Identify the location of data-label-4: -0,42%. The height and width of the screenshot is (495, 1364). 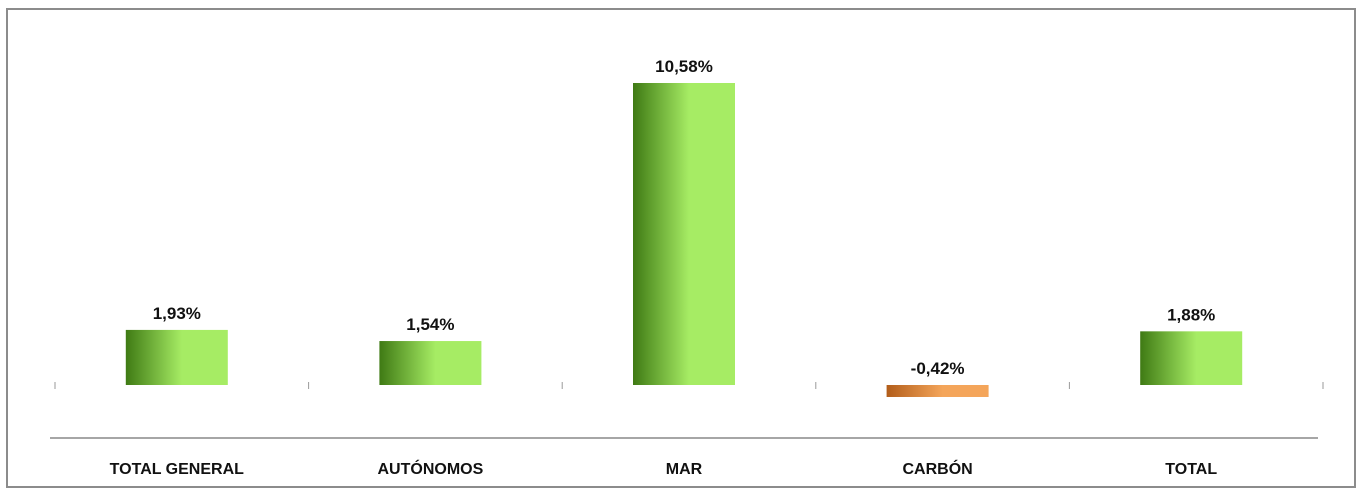
(938, 368).